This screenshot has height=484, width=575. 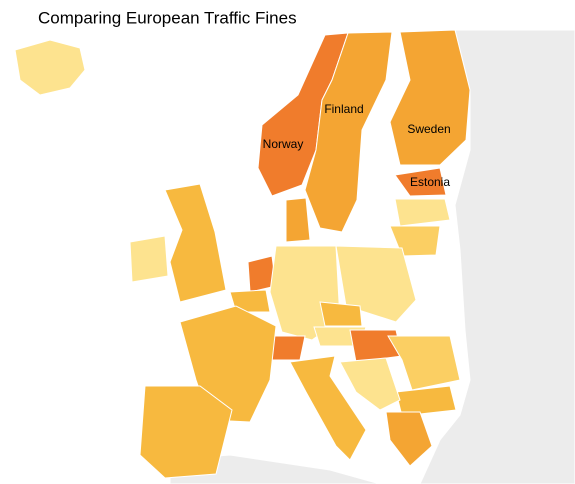 I want to click on region-label: Norway, so click(x=283, y=144).